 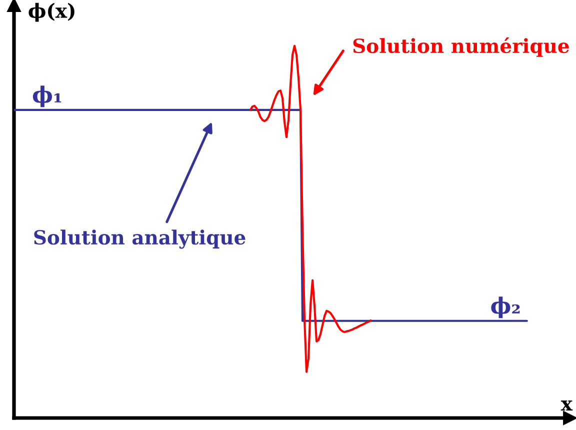 What do you see at coordinates (505, 307) in the screenshot?
I see `annotation: ϕ₂` at bounding box center [505, 307].